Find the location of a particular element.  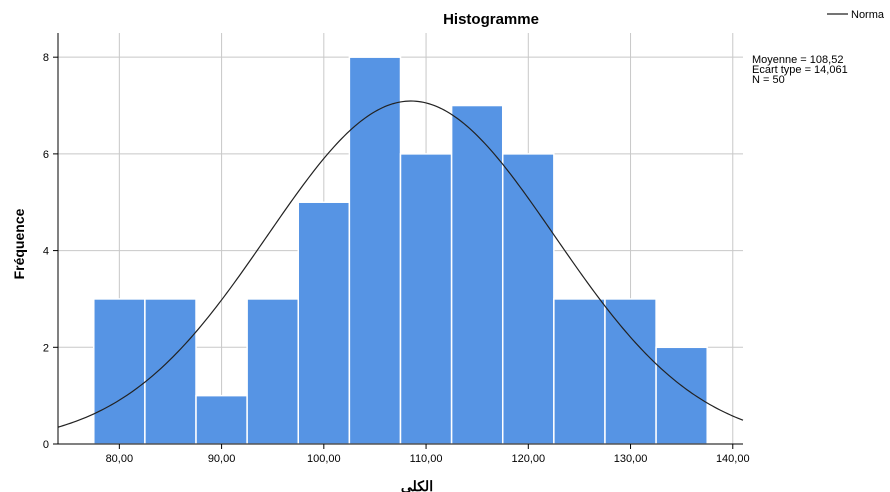

y-tick-label: 2 is located at coordinates (46, 348).